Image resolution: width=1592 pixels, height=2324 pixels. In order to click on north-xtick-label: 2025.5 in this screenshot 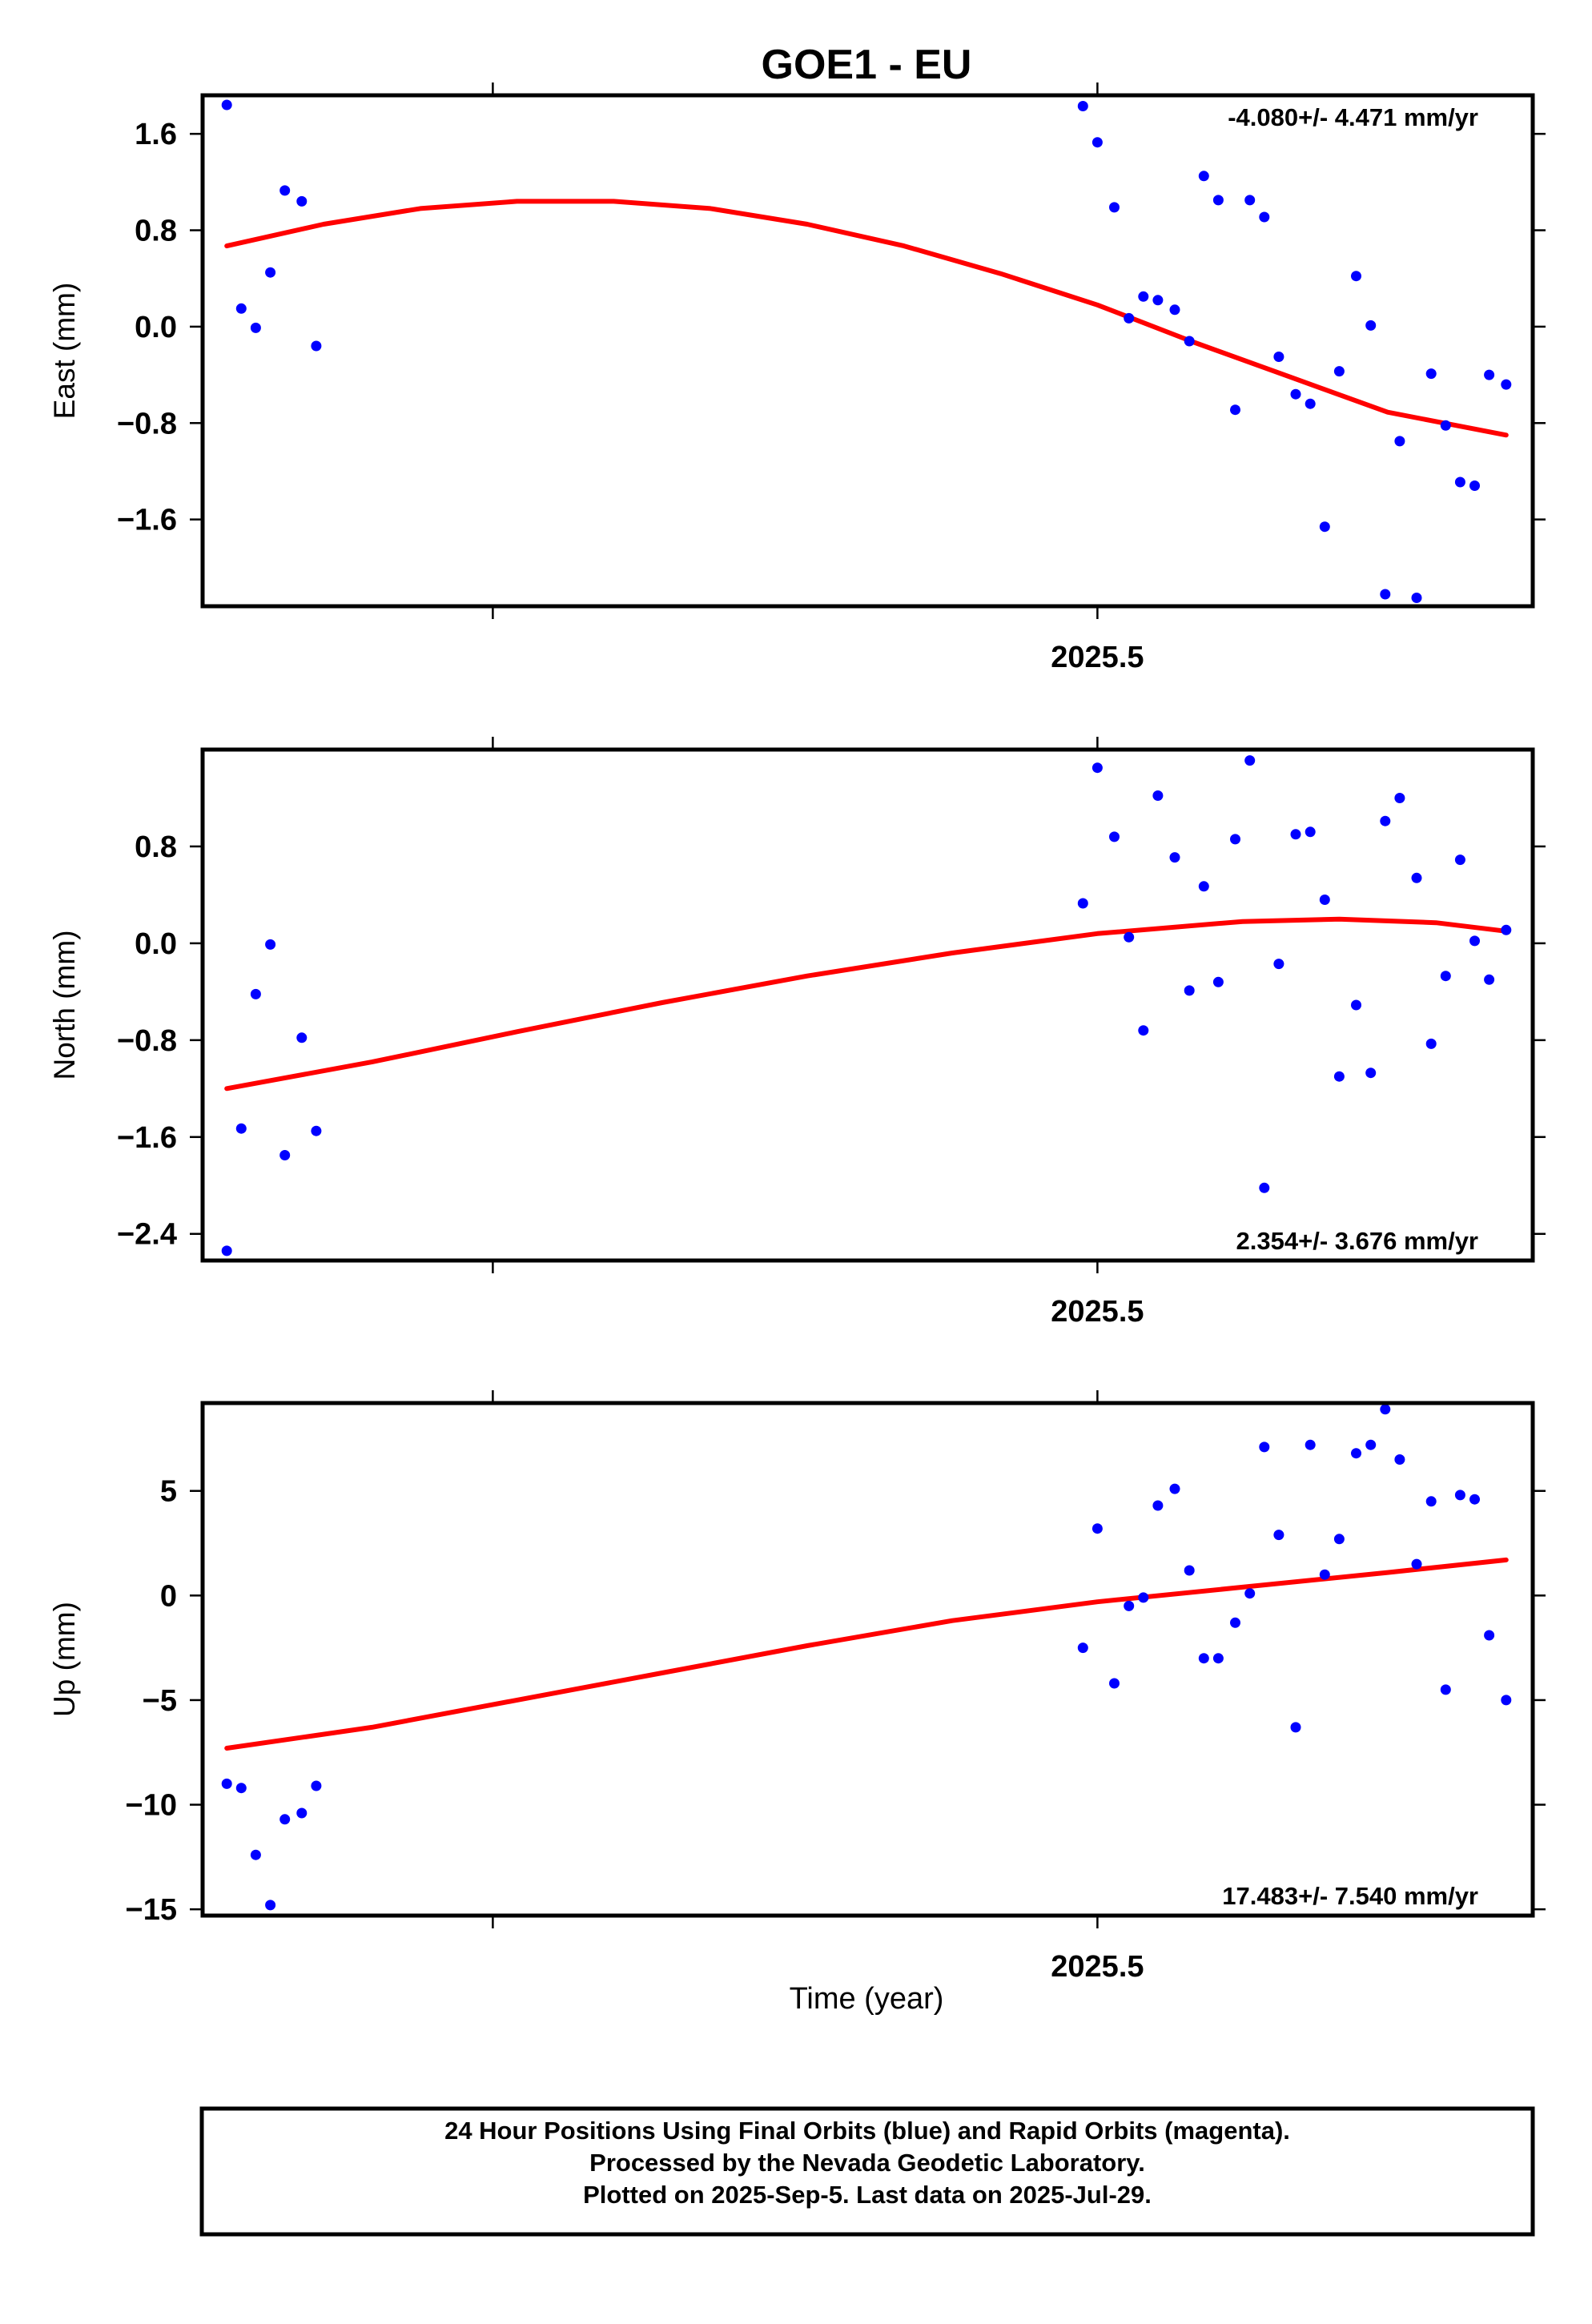, I will do `click(1098, 1312)`.